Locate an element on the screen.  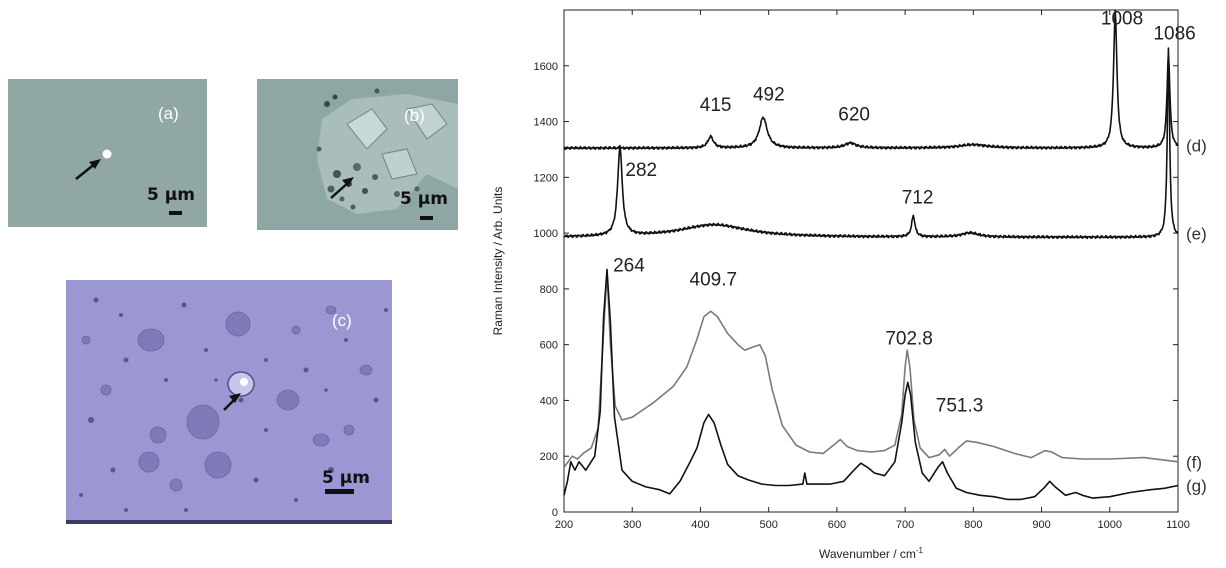
micrograph-a: (a) 5 μm is located at coordinates (107, 153).